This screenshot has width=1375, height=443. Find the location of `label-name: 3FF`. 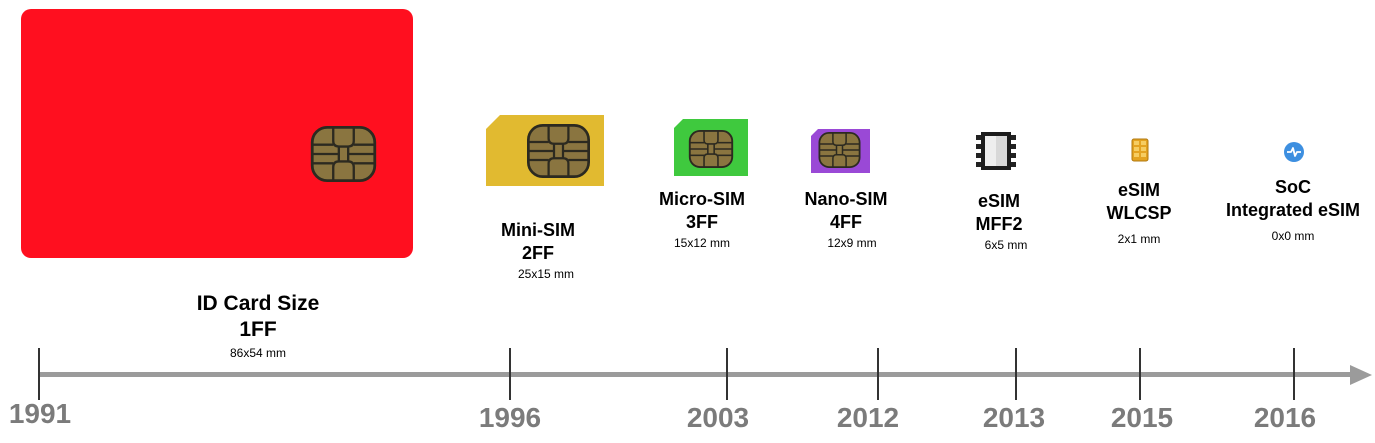

label-name: 3FF is located at coordinates (701, 222).